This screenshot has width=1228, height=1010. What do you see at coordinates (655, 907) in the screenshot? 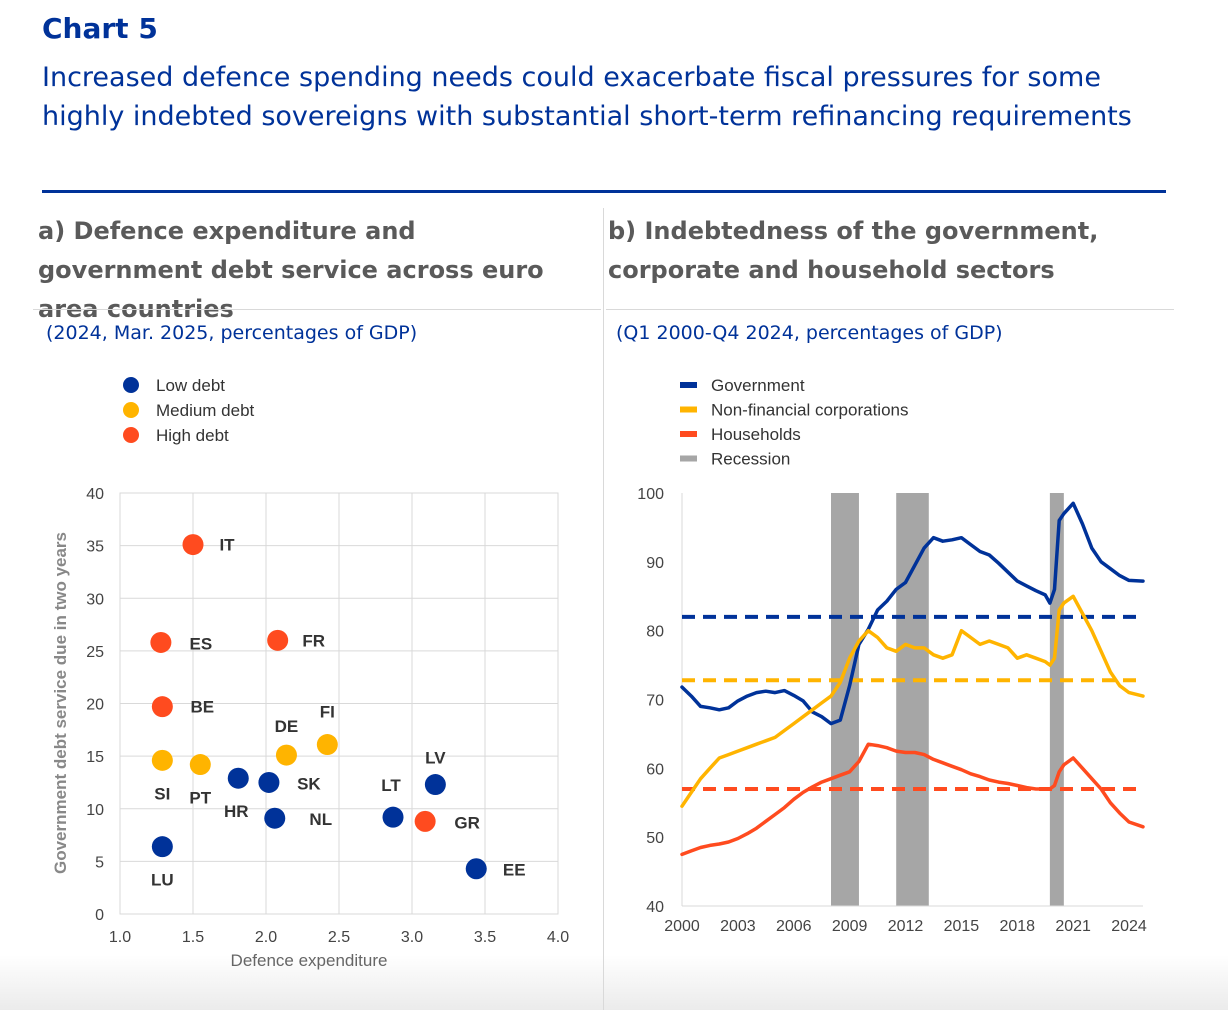
I see `line-y-tick-label: 40` at bounding box center [655, 907].